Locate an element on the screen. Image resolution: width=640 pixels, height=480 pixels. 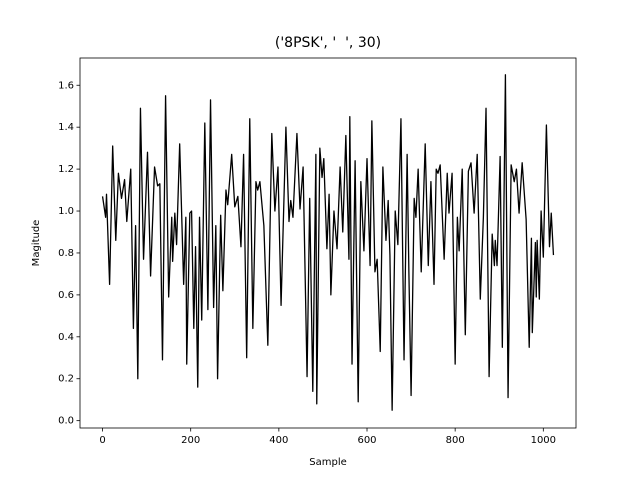
y-tick-label: 0.4 is located at coordinates (66, 337).